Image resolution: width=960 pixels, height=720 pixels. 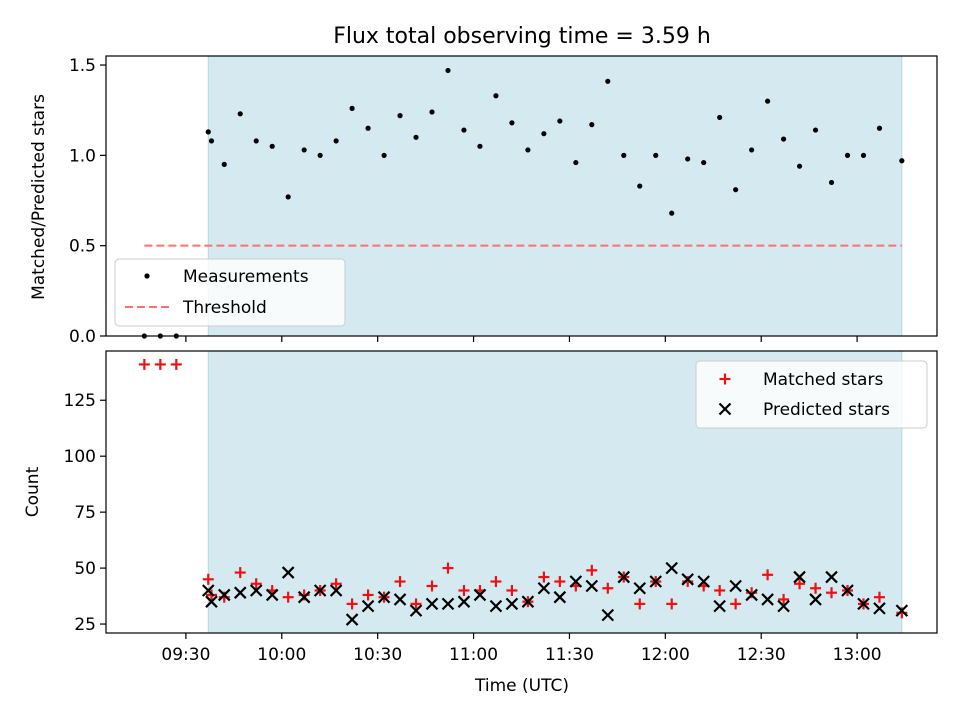 I want to click on legend-predicted-label: Predicted stars, so click(x=826, y=410).